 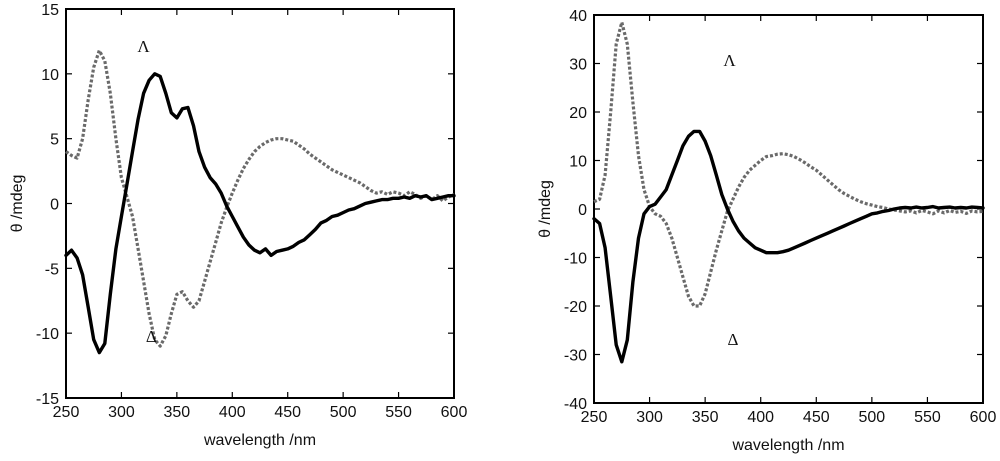 I want to click on y-tick-label: 15, so click(x=50, y=10).